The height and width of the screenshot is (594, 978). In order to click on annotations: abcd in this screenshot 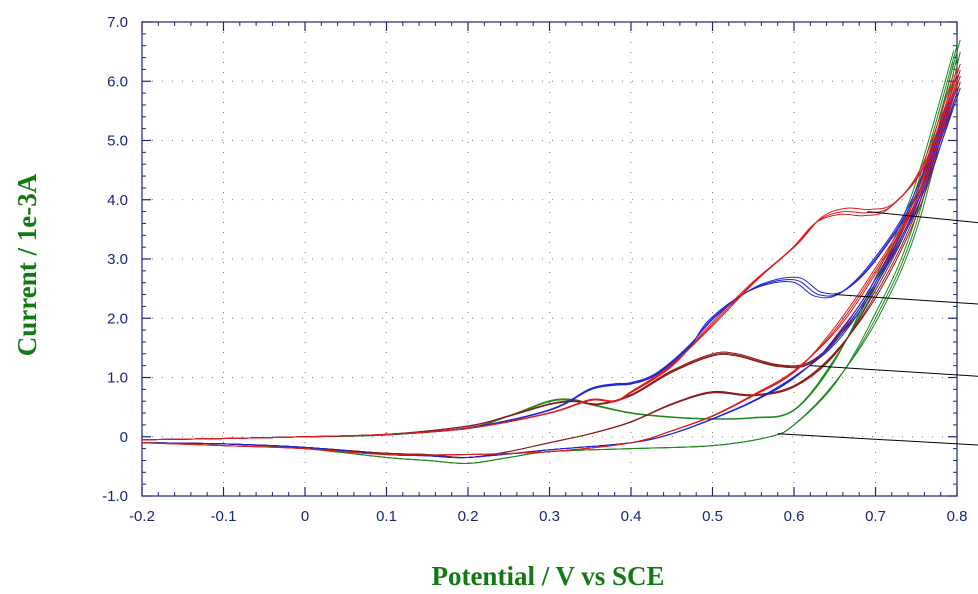, I will do `click(877, 328)`.